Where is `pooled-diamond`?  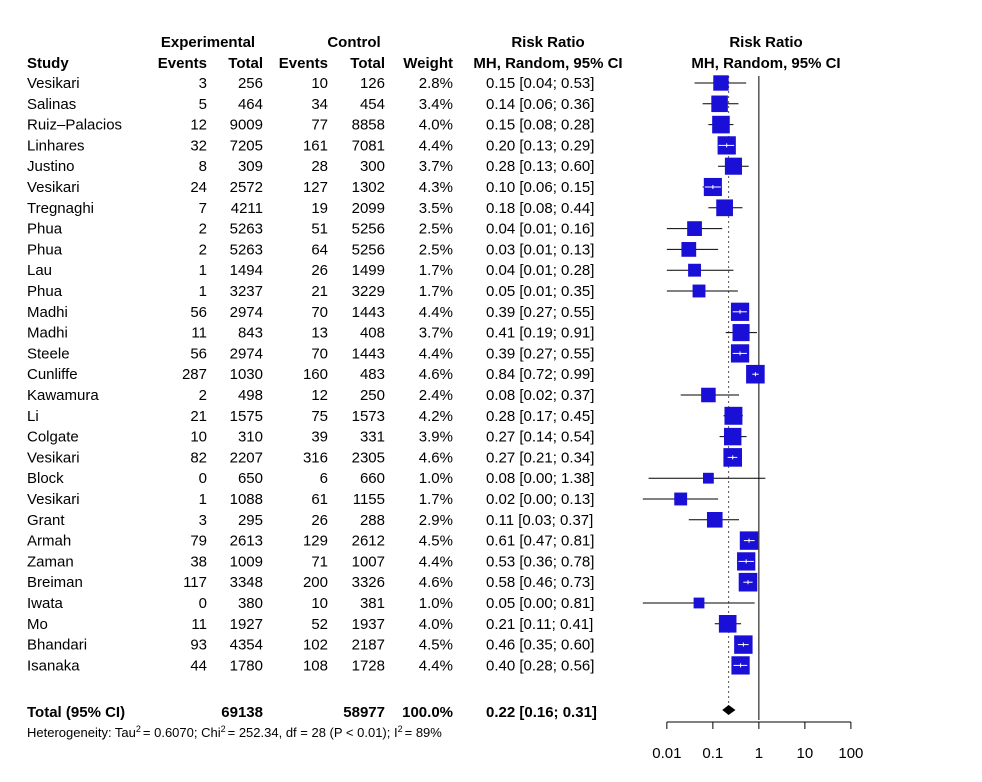
pooled-diamond is located at coordinates (729, 710).